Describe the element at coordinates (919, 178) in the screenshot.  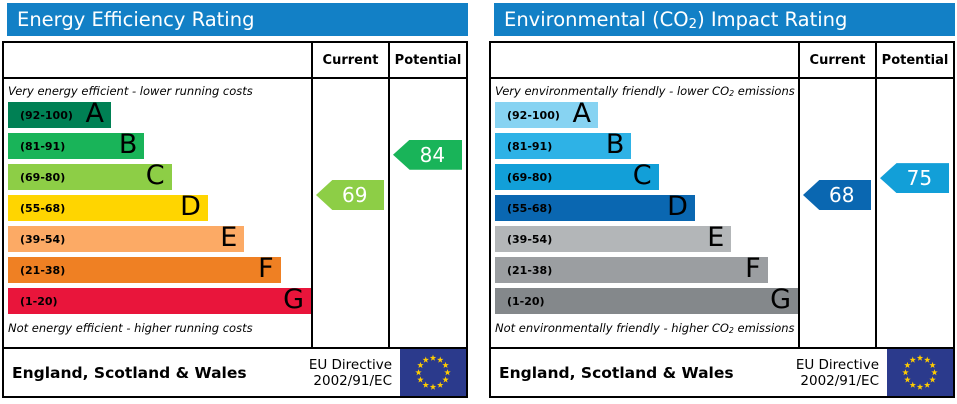
I see `potential-rating-value: 75` at that location.